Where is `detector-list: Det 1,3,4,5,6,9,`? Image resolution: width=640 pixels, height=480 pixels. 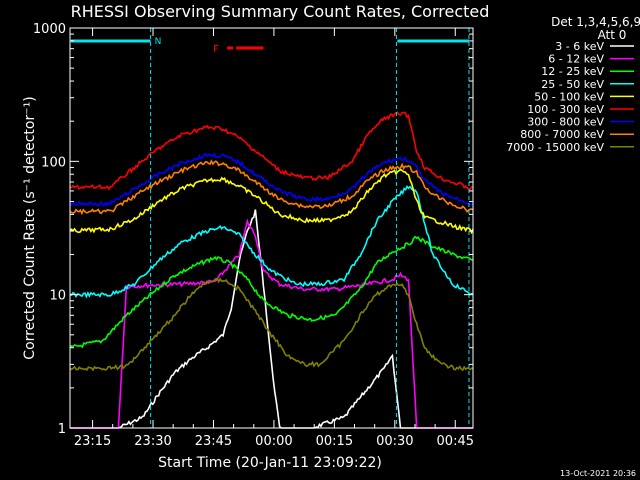 detector-list: Det 1,3,4,5,6,9, is located at coordinates (595, 22).